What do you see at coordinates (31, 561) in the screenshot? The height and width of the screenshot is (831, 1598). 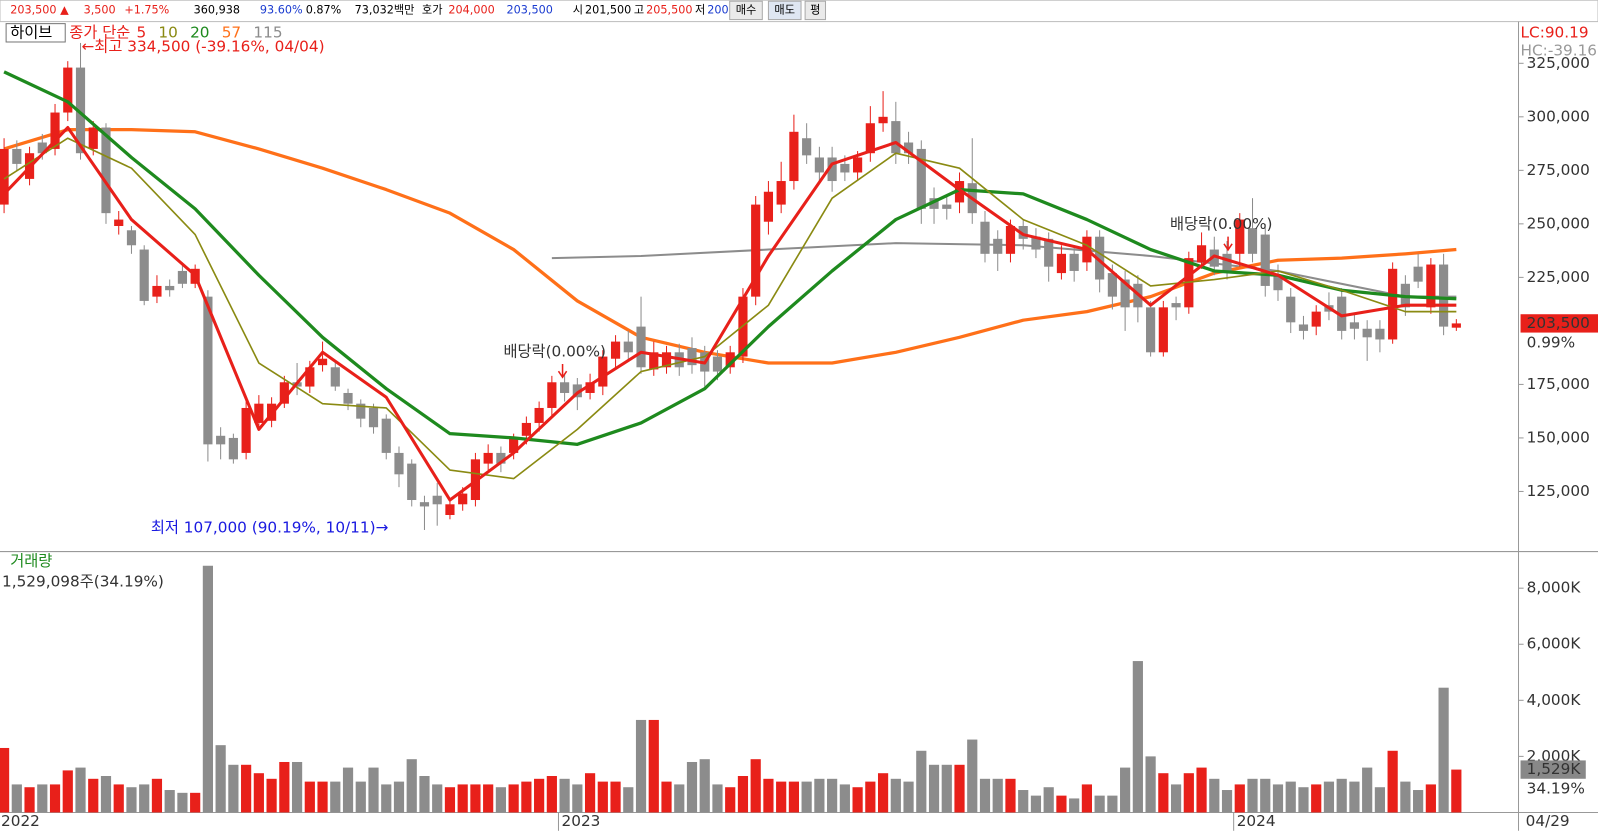 I see `volume-title: 거래량` at bounding box center [31, 561].